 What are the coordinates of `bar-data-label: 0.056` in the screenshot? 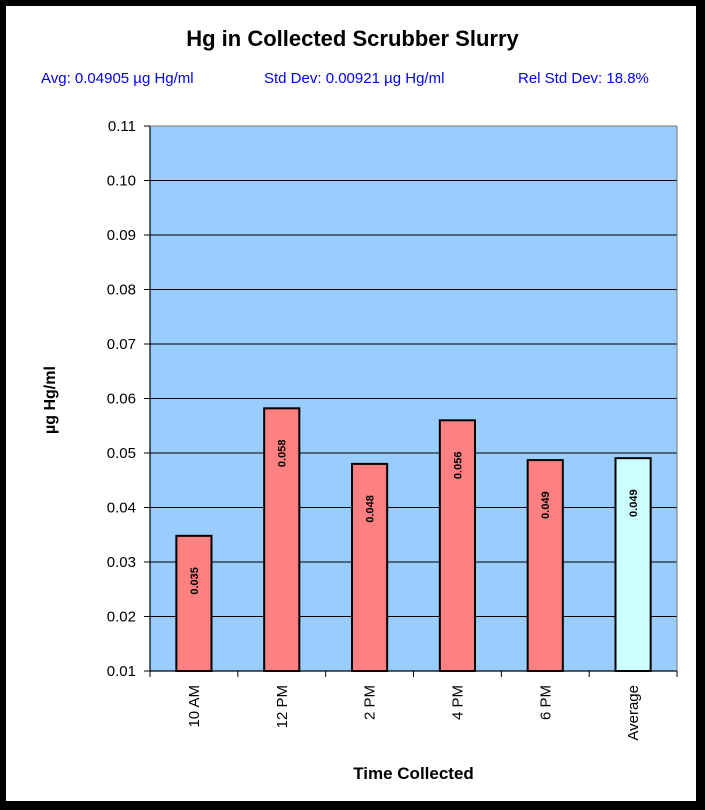 It's located at (458, 466).